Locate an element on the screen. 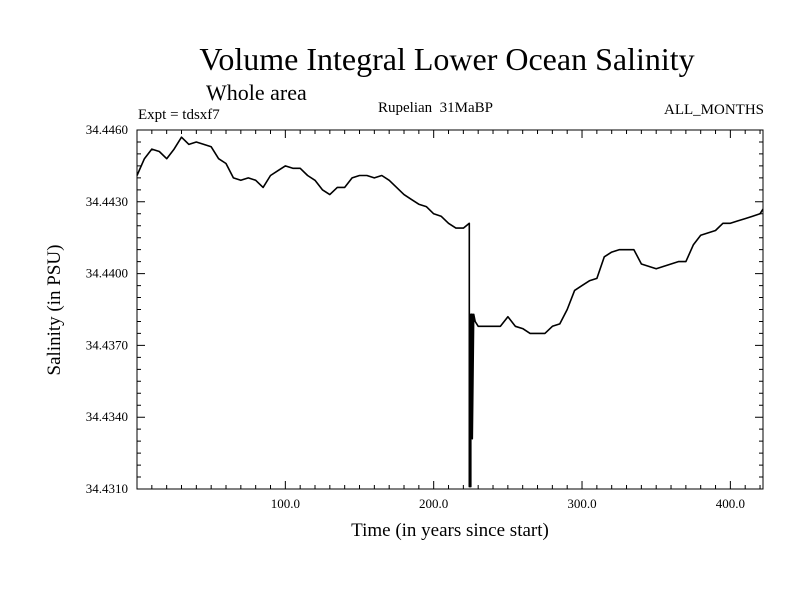 This screenshot has width=800, height=600. x-axis-label: Time (in years since start) is located at coordinates (450, 530).